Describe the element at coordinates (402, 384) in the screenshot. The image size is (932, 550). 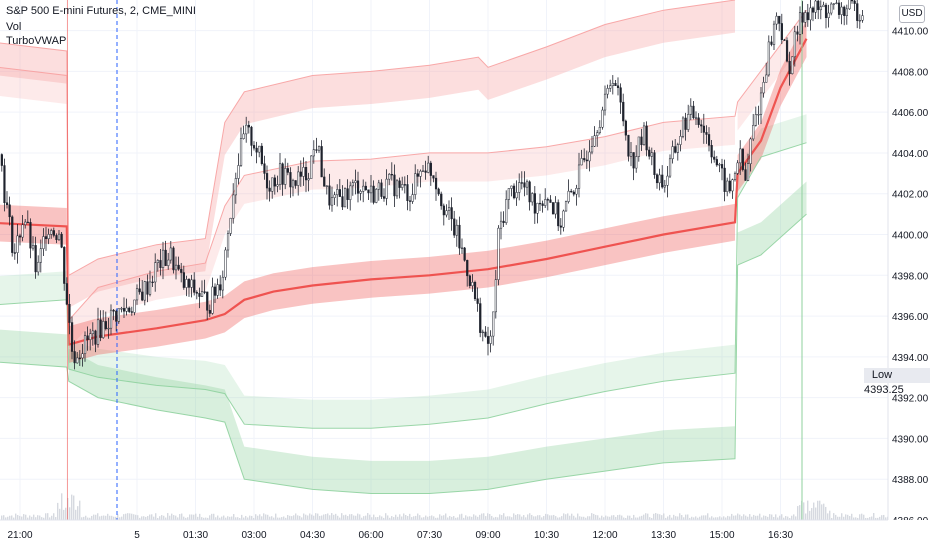
I see `lower-band-1-fill` at that location.